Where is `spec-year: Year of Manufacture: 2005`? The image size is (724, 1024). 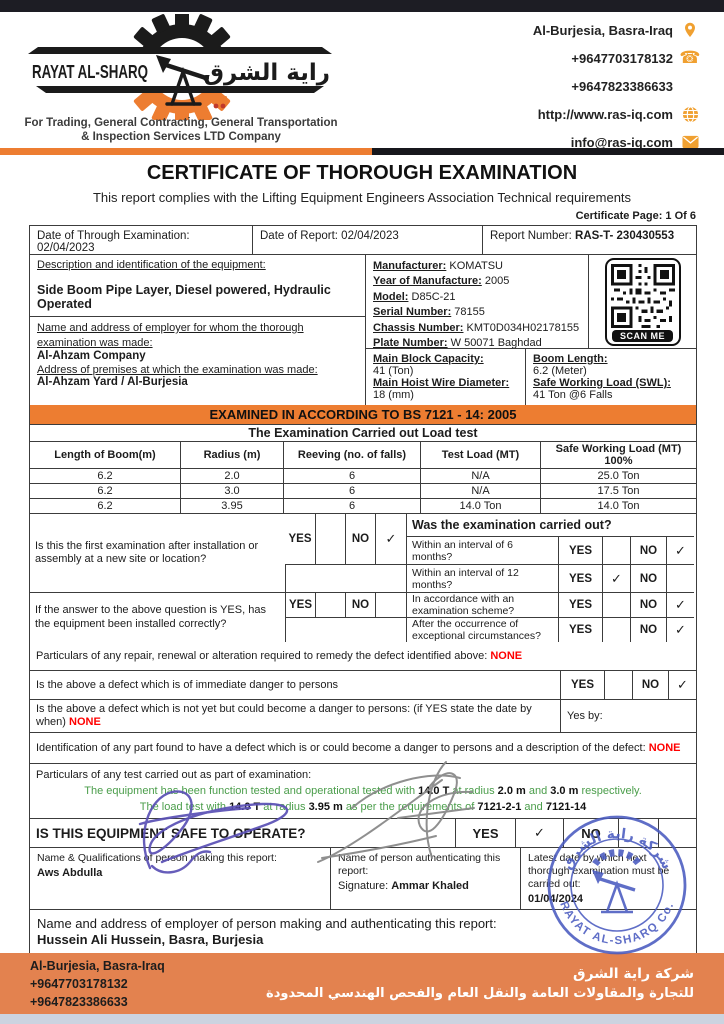 spec-year: Year of Manufacture: 2005 is located at coordinates (441, 281).